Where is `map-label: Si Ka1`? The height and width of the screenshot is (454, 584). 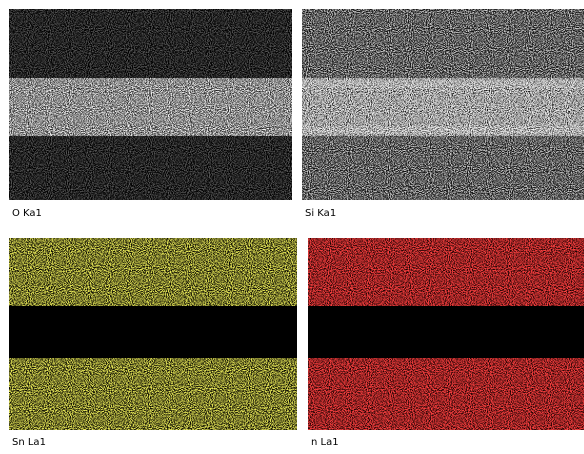
map-label: Si Ka1 is located at coordinates (320, 213).